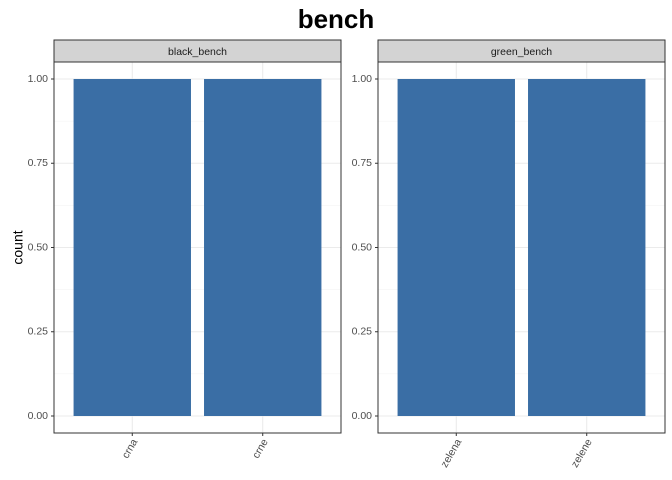  Describe the element at coordinates (132, 247) in the screenshot. I see `bar-crna` at that location.